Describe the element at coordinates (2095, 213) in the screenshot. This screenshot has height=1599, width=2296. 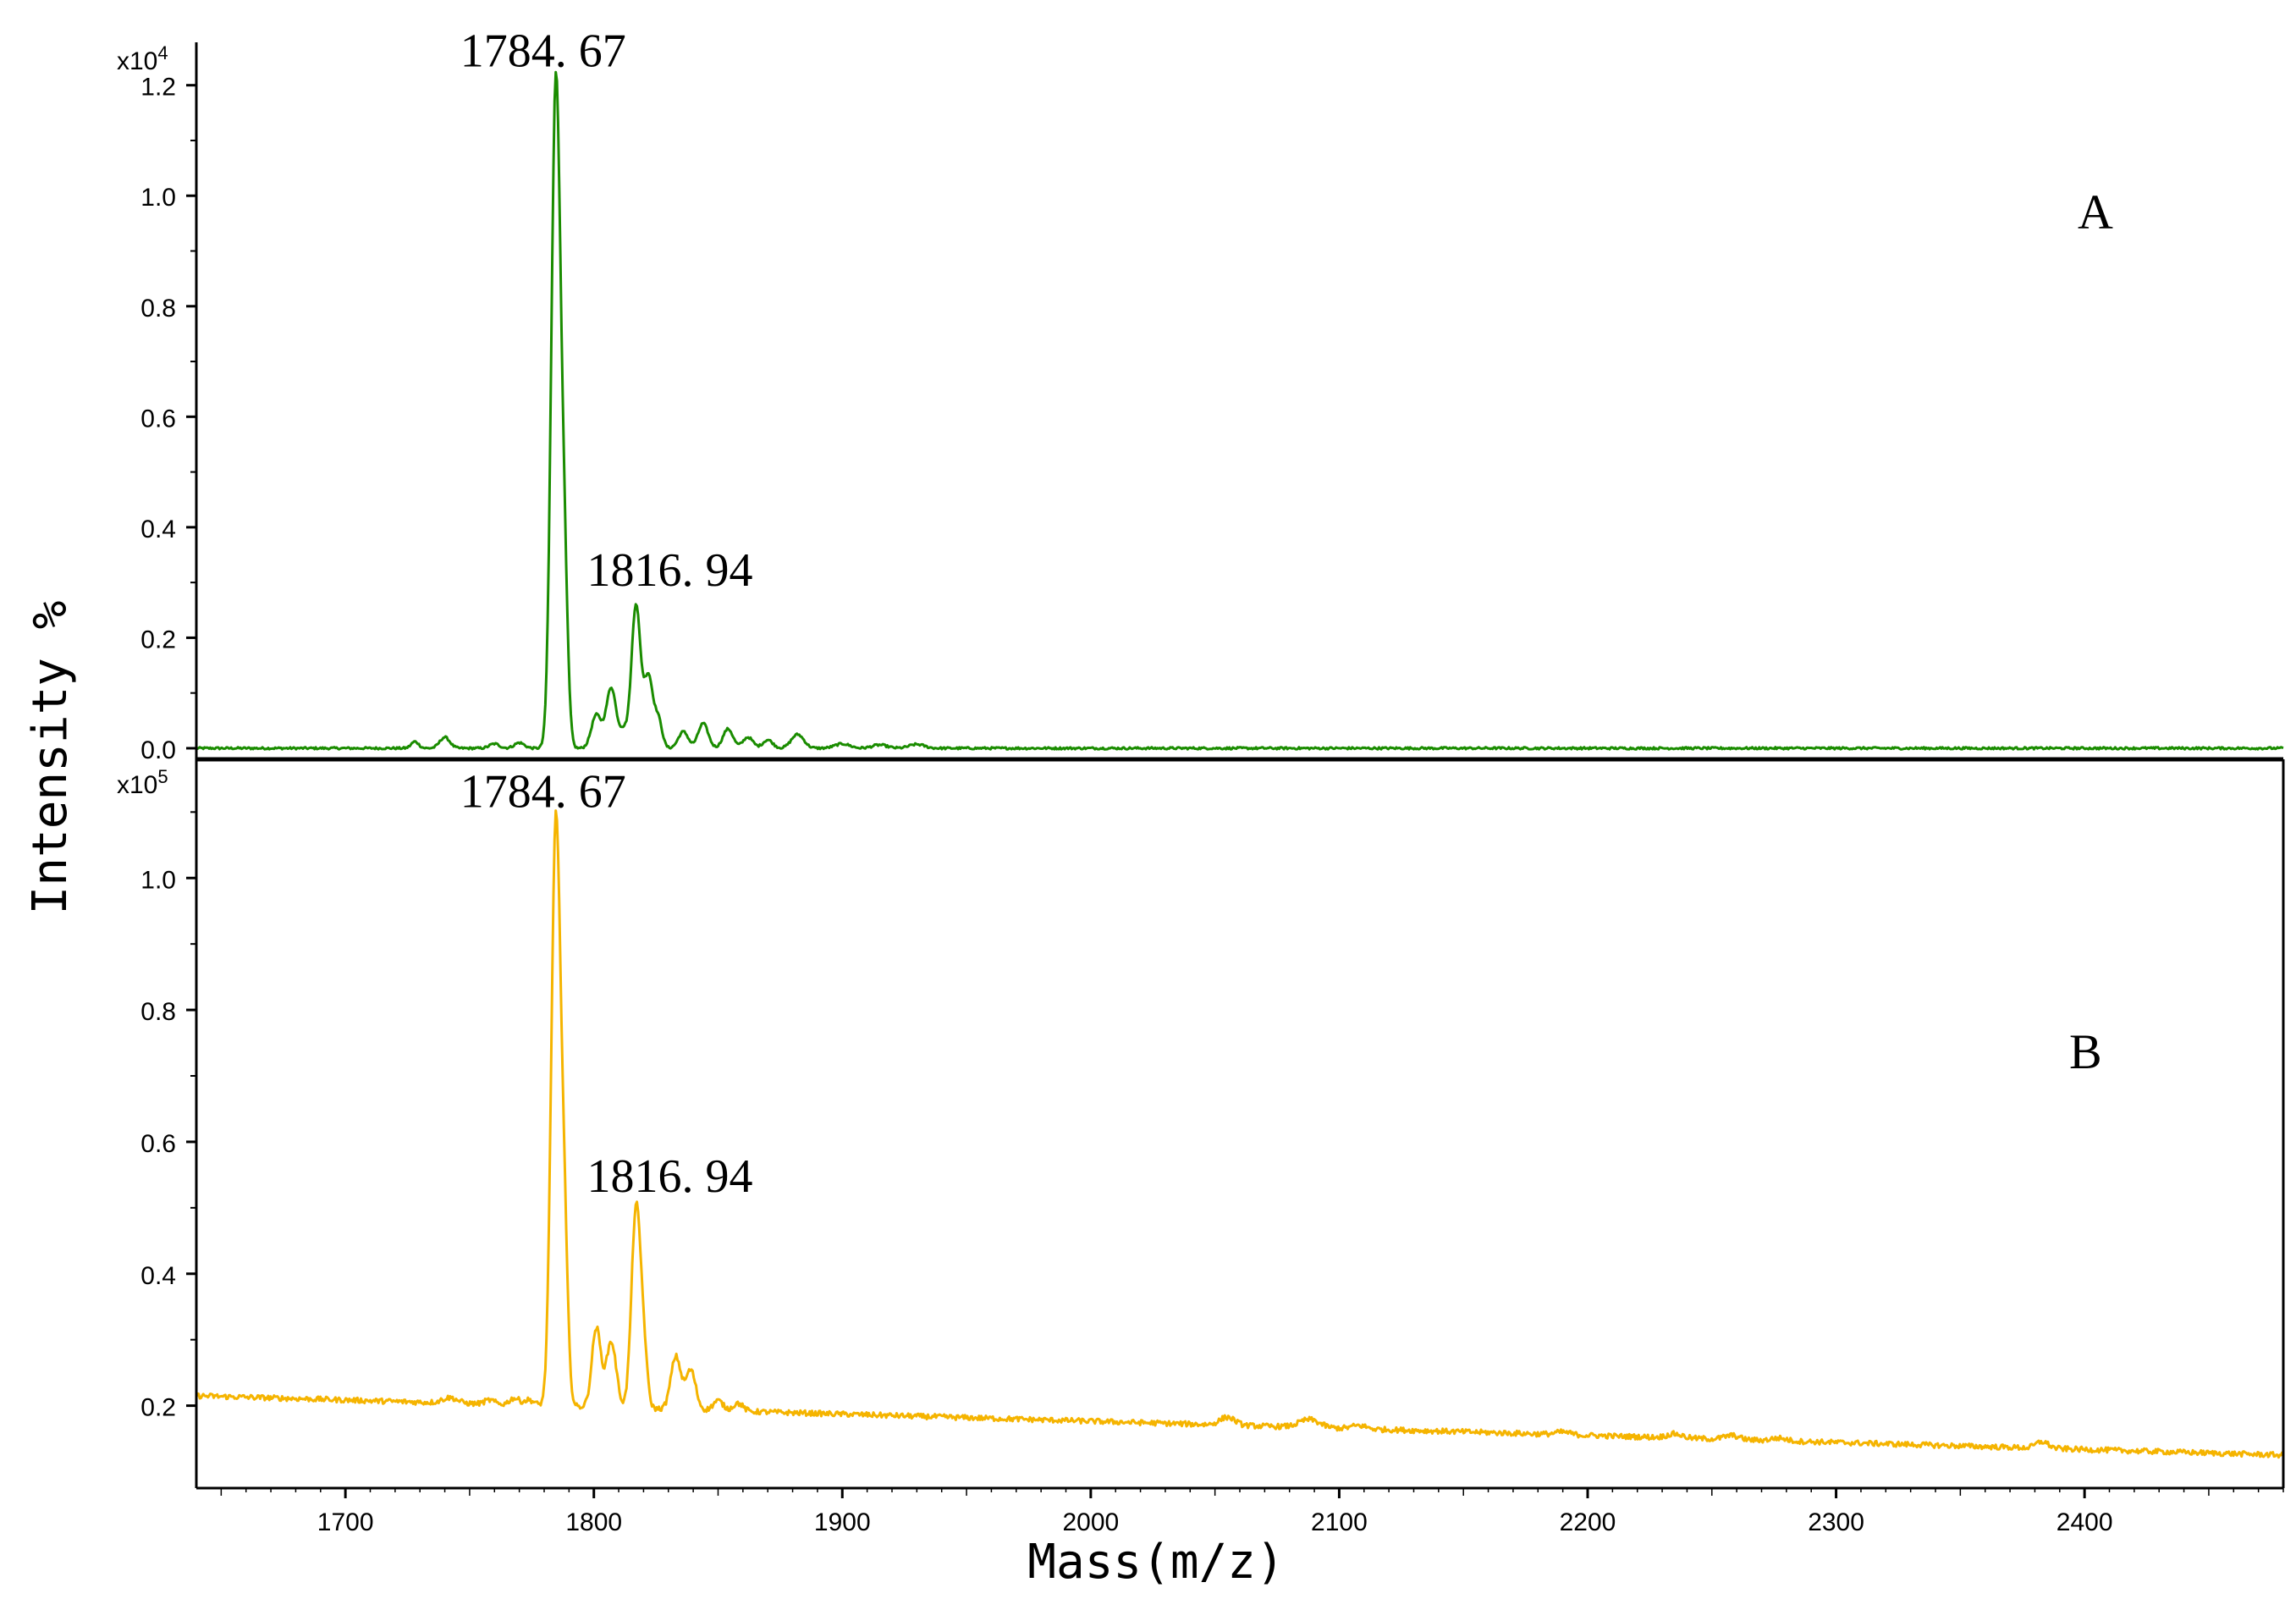
I see `panel-label: A` at that location.